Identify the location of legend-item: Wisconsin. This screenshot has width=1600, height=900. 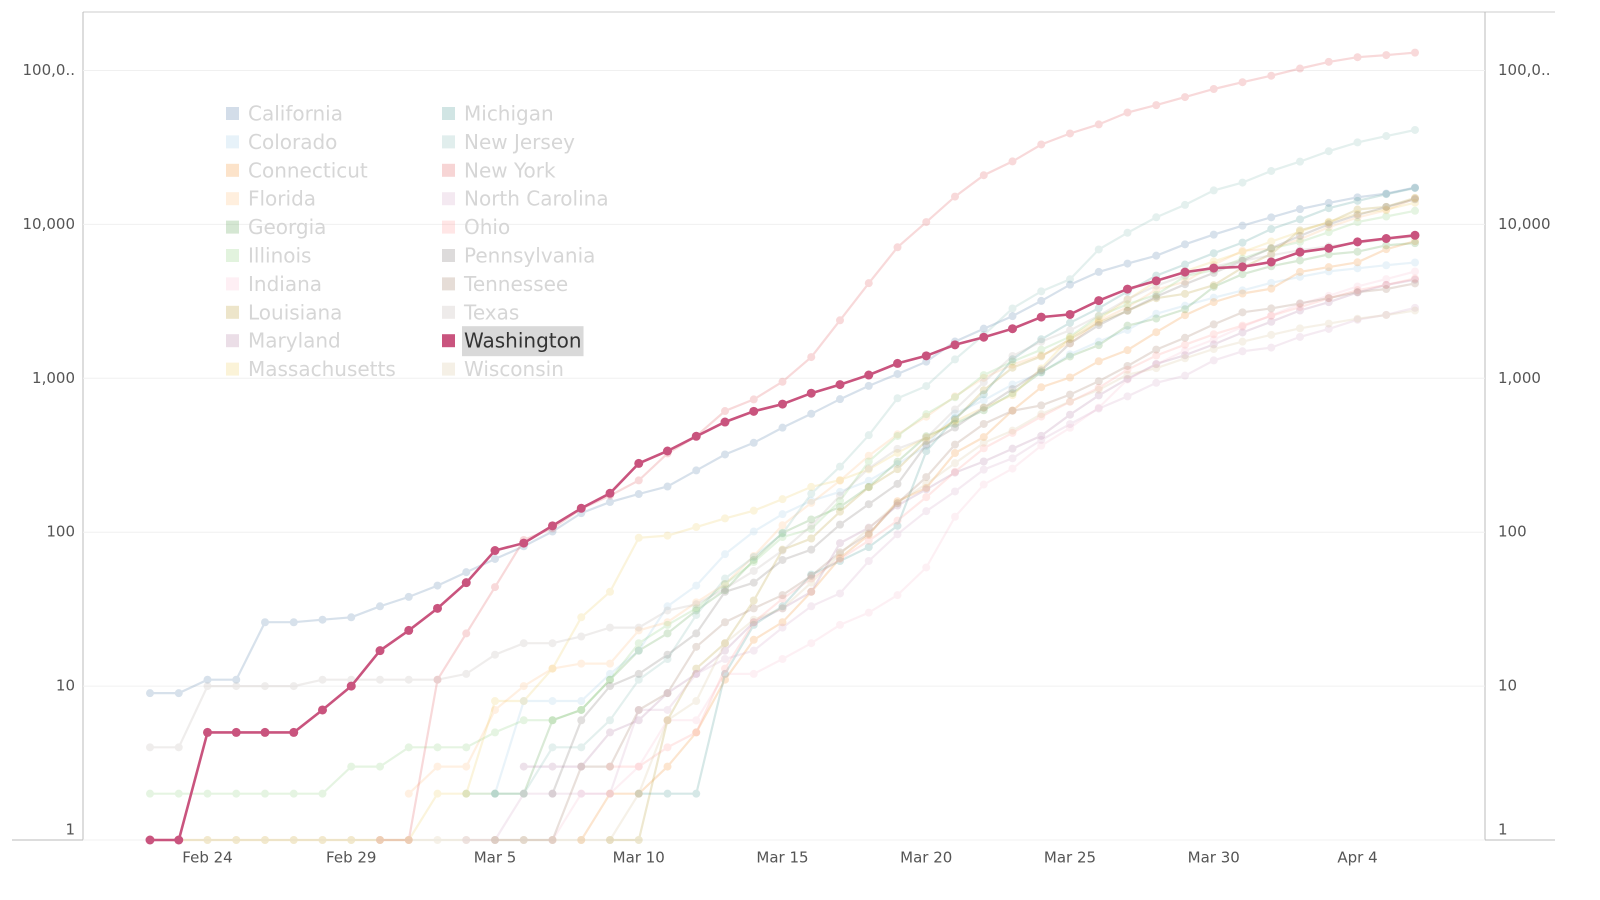
(503, 369).